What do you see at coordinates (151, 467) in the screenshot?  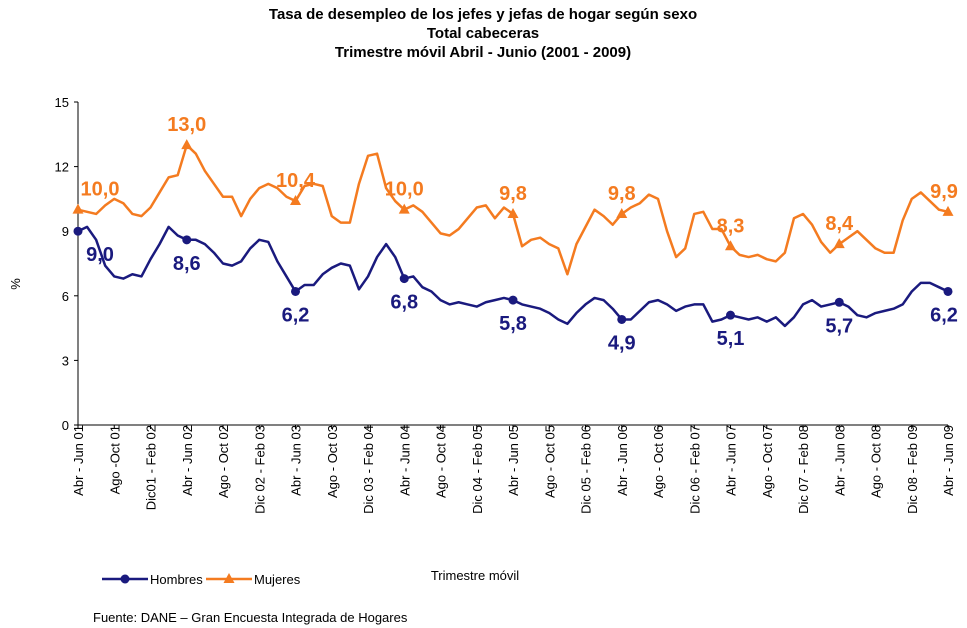 I see `x-tick-label: Dic01 - Feb 02` at bounding box center [151, 467].